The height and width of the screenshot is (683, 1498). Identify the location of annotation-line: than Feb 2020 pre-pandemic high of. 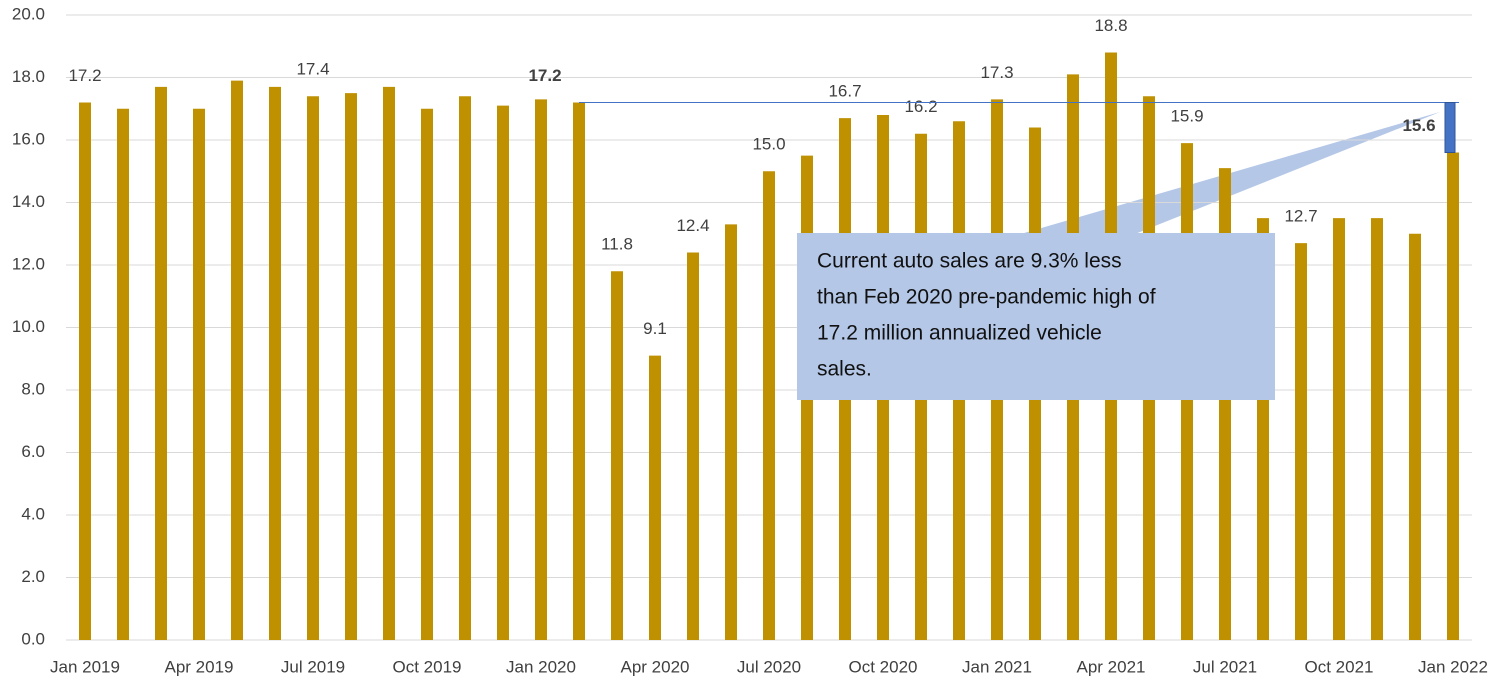
(986, 297).